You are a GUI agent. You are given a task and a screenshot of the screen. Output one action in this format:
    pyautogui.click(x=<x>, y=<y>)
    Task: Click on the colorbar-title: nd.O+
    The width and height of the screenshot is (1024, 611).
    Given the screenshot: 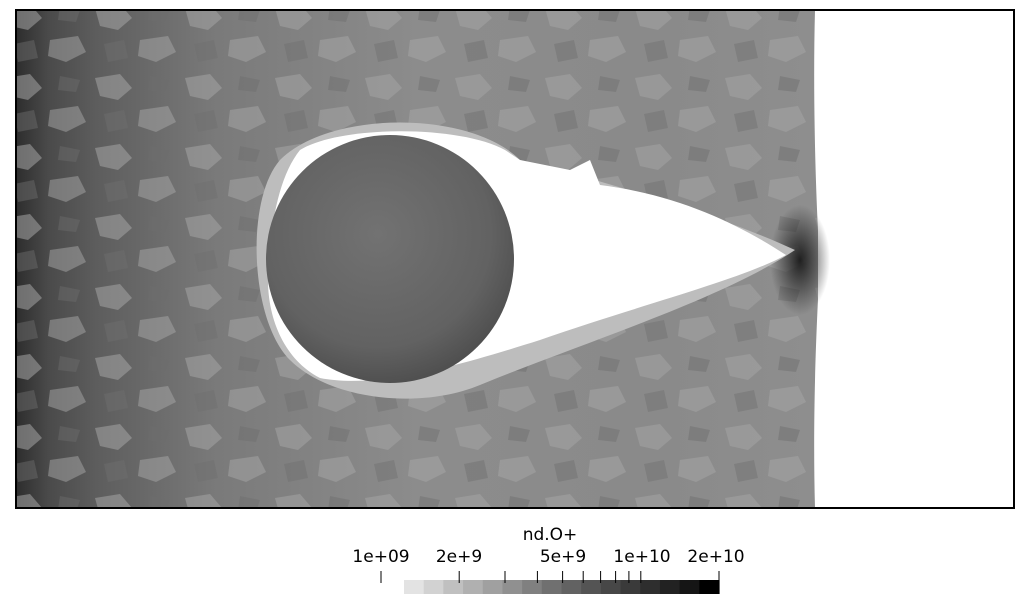 What is the action you would take?
    pyautogui.click(x=550, y=535)
    